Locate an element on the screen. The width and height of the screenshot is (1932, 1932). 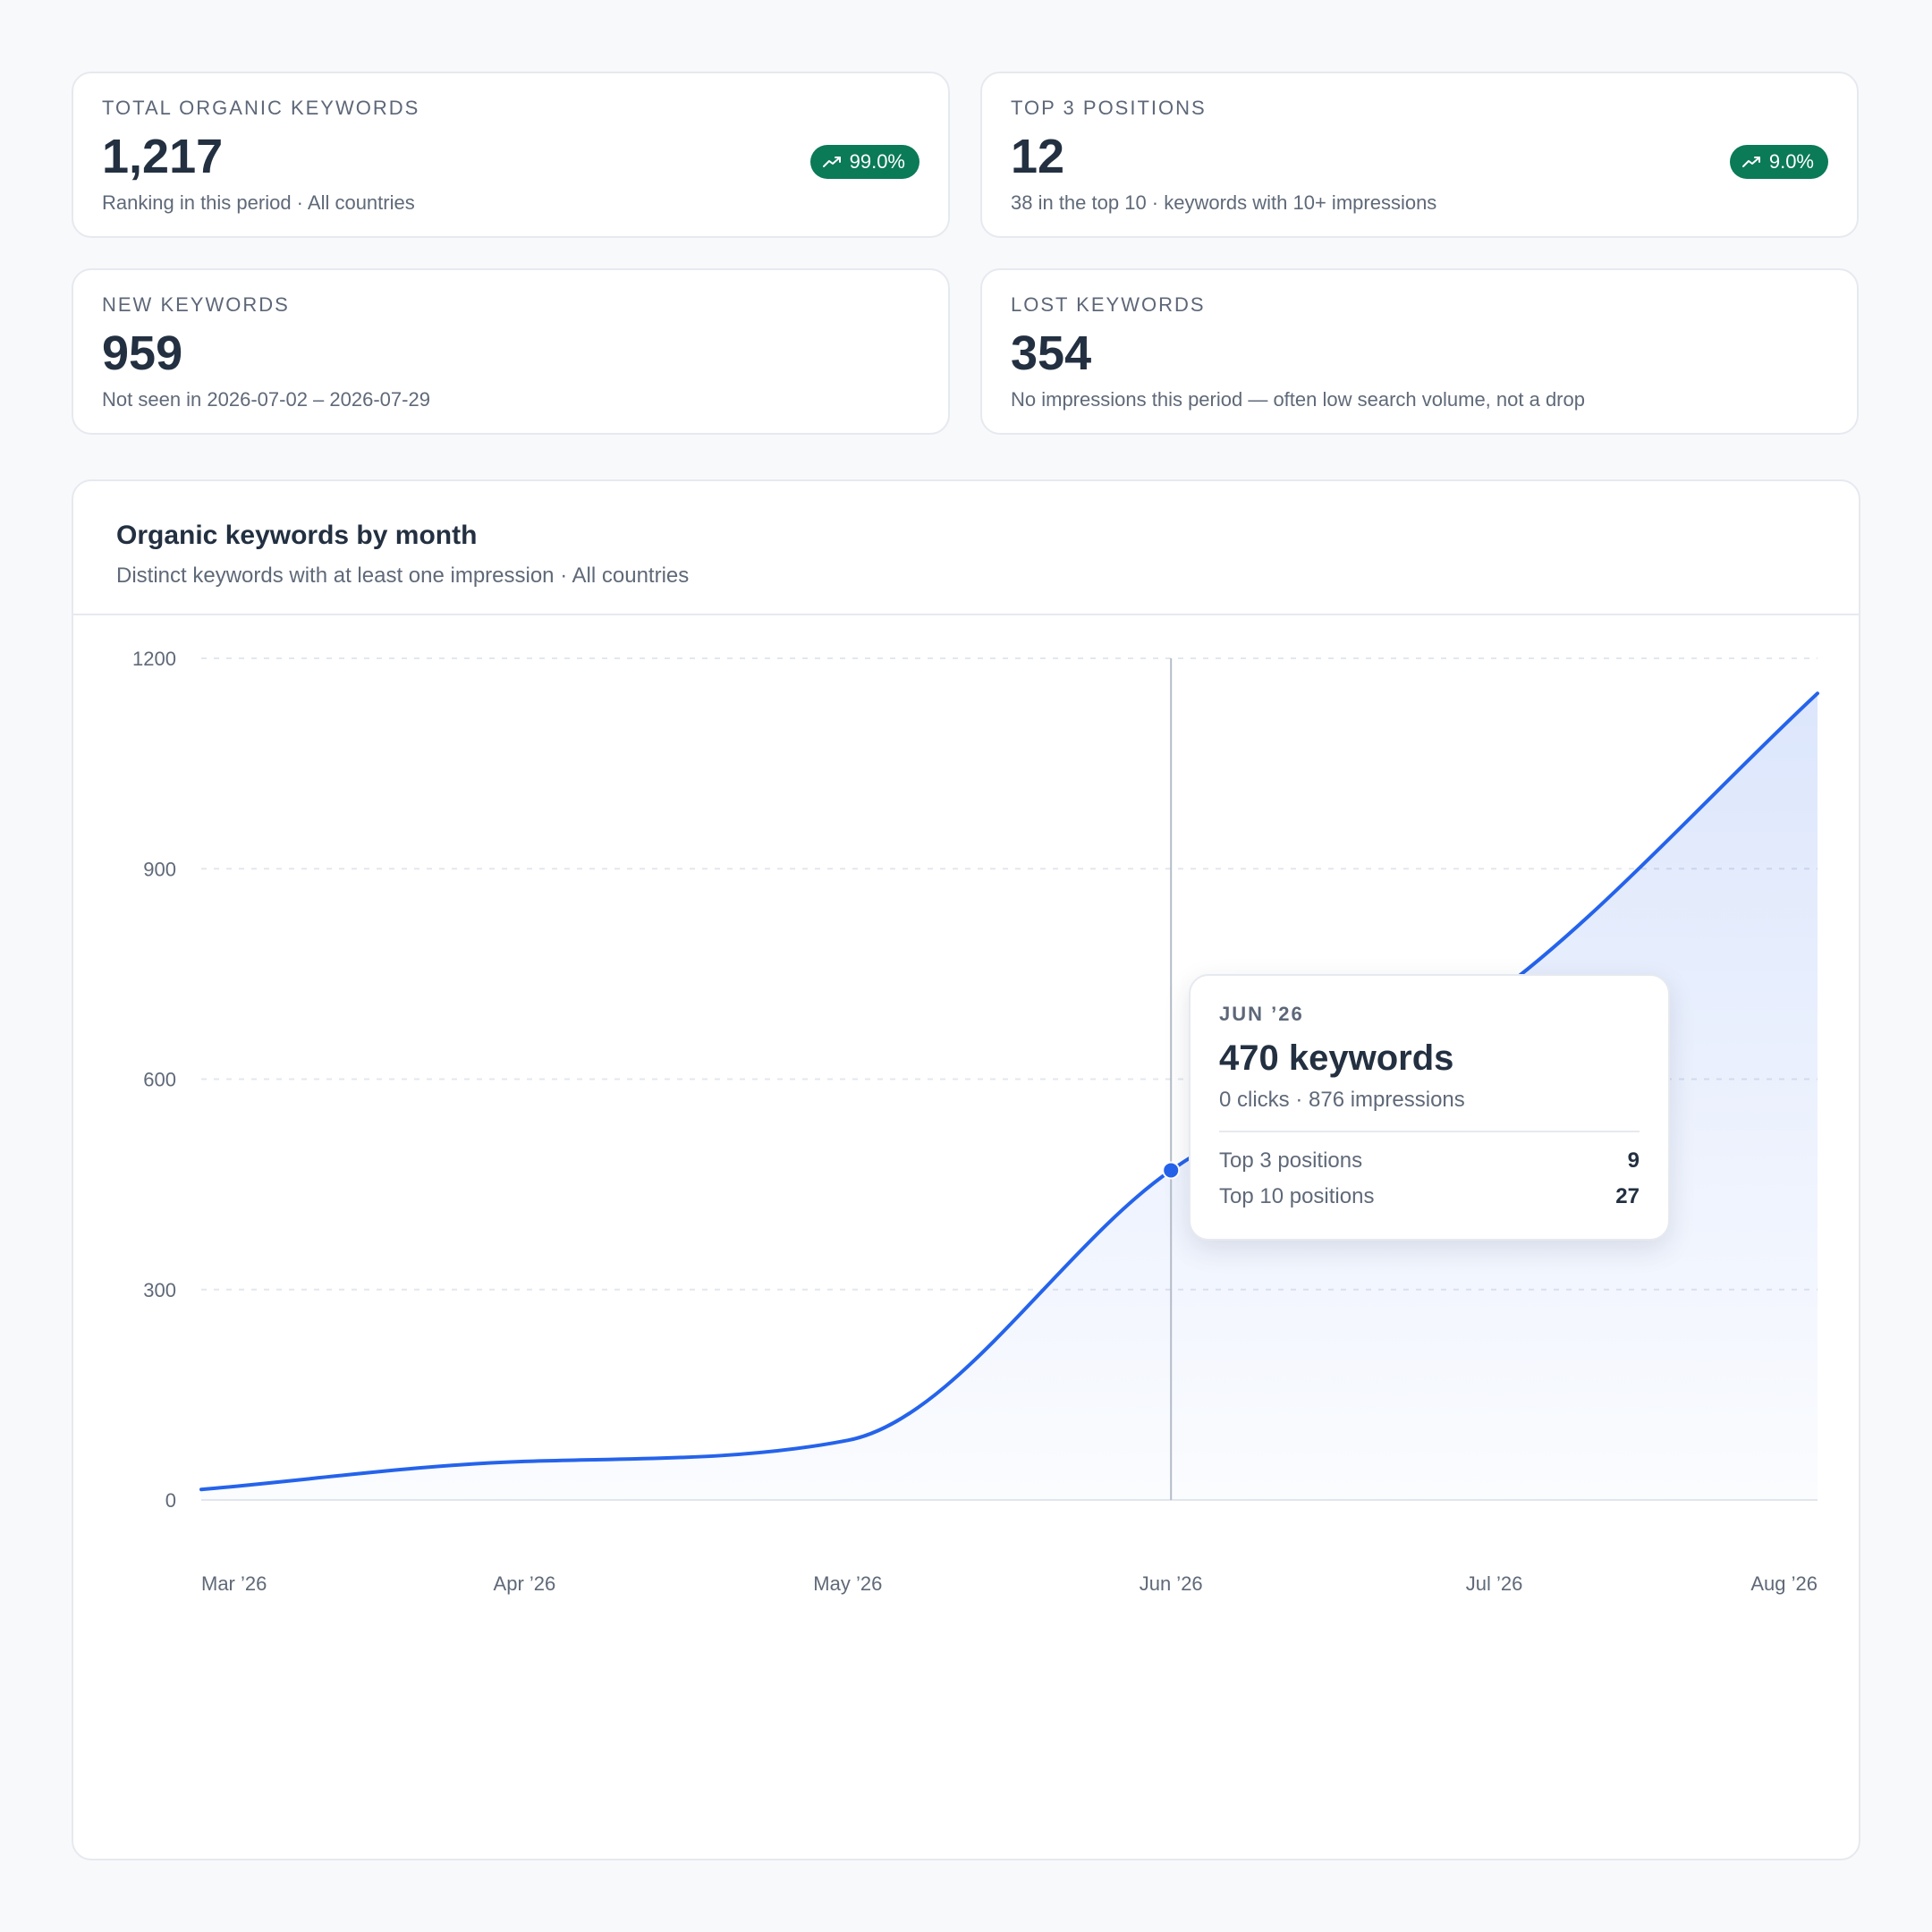
stat-label: TOP 3 POSITIONS is located at coordinates (1109, 108).